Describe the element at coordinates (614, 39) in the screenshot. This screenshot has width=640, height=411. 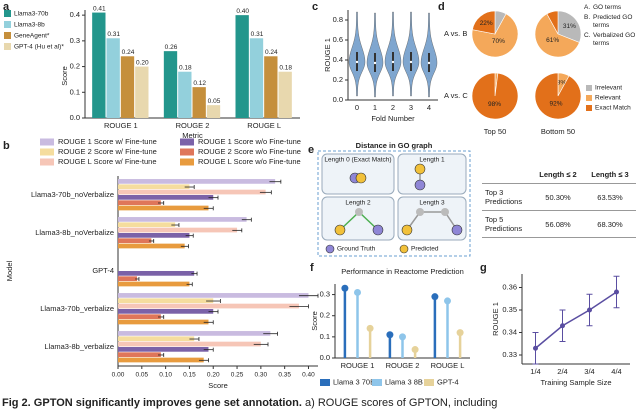
I see `term-text: Verbalized GO terms` at that location.